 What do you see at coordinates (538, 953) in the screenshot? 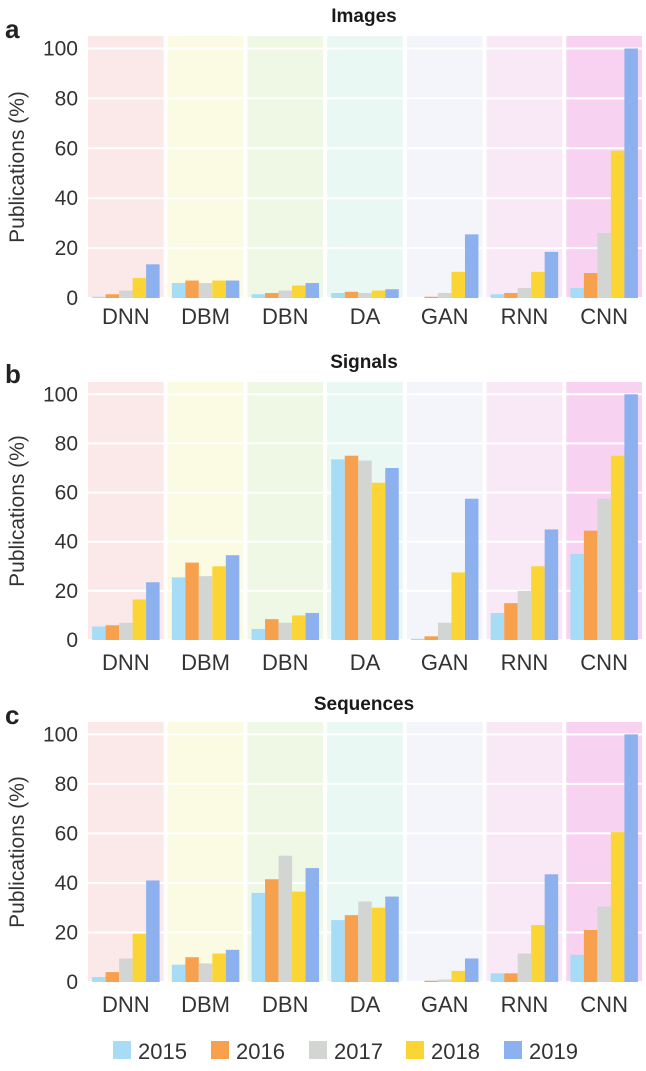
I see `bar-rnn-2018` at bounding box center [538, 953].